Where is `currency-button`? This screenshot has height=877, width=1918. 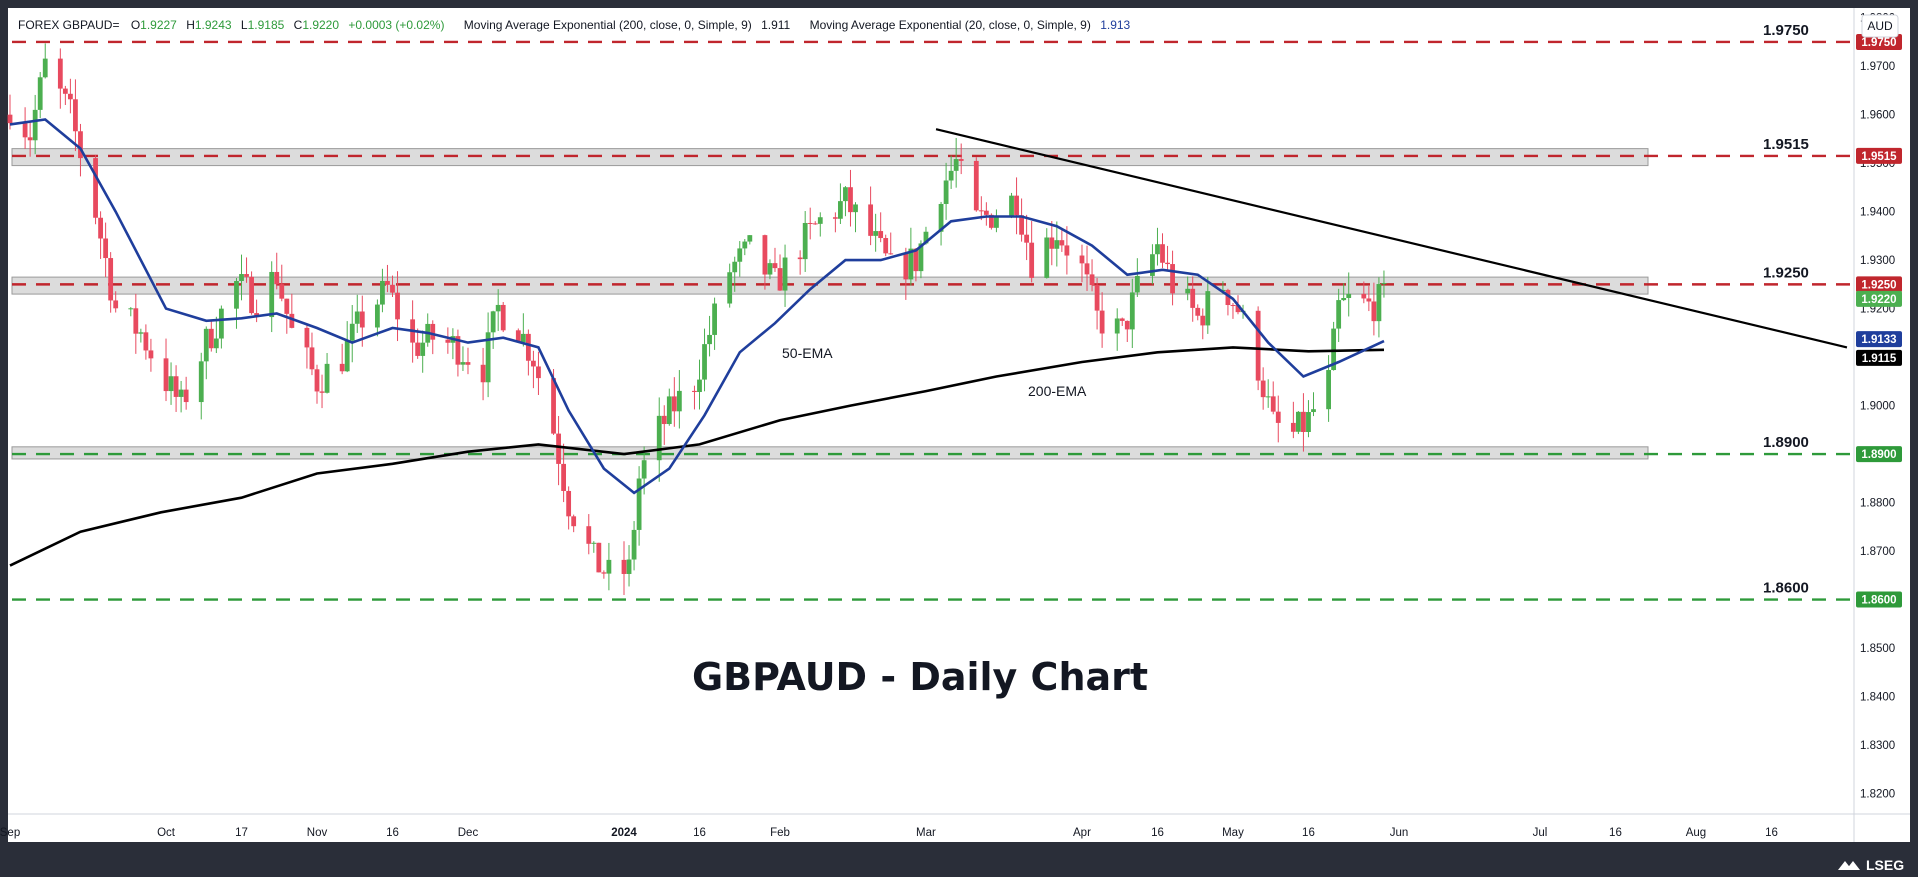 currency-button is located at coordinates (1880, 26).